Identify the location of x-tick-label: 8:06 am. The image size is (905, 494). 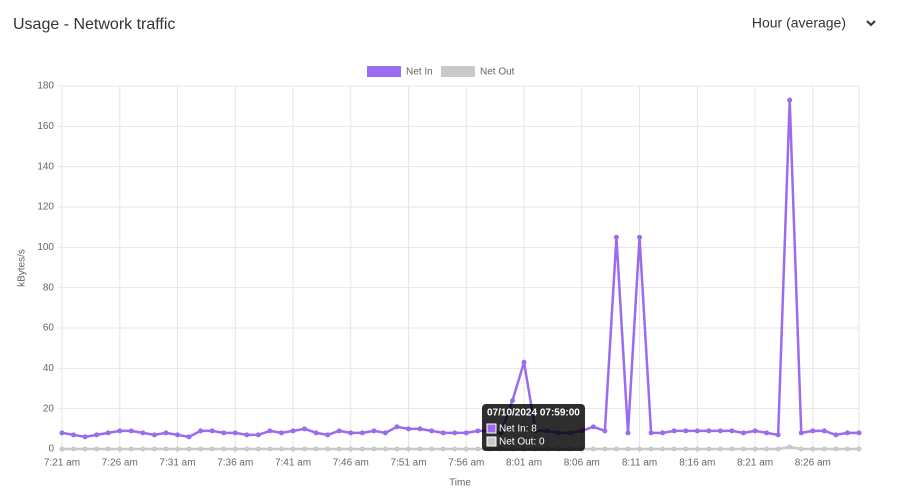
(582, 463).